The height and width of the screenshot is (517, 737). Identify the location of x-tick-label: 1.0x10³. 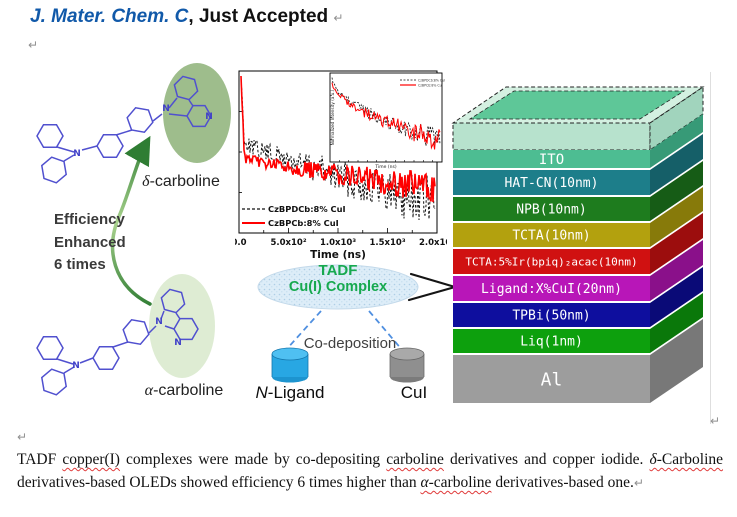
(338, 243).